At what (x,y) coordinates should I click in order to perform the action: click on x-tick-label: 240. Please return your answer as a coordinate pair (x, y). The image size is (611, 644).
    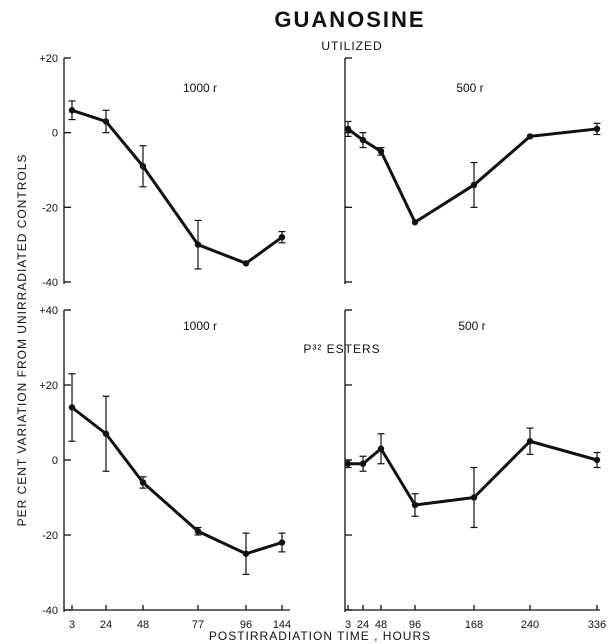
    Looking at the image, I should click on (530, 625).